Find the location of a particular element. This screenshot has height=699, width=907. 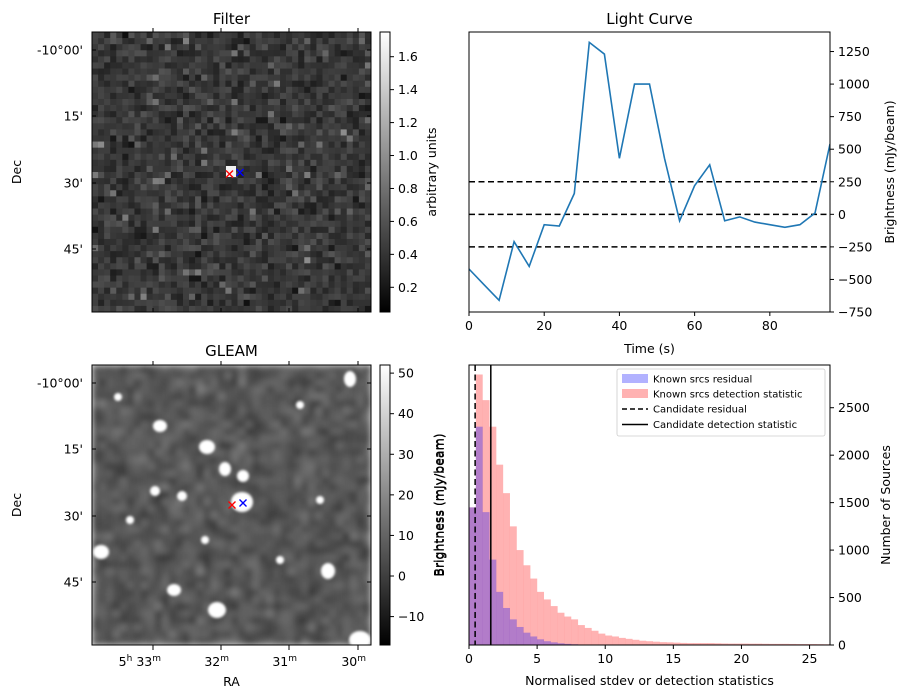

legend-label-cand-residual: Candidate residual is located at coordinates (700, 410).